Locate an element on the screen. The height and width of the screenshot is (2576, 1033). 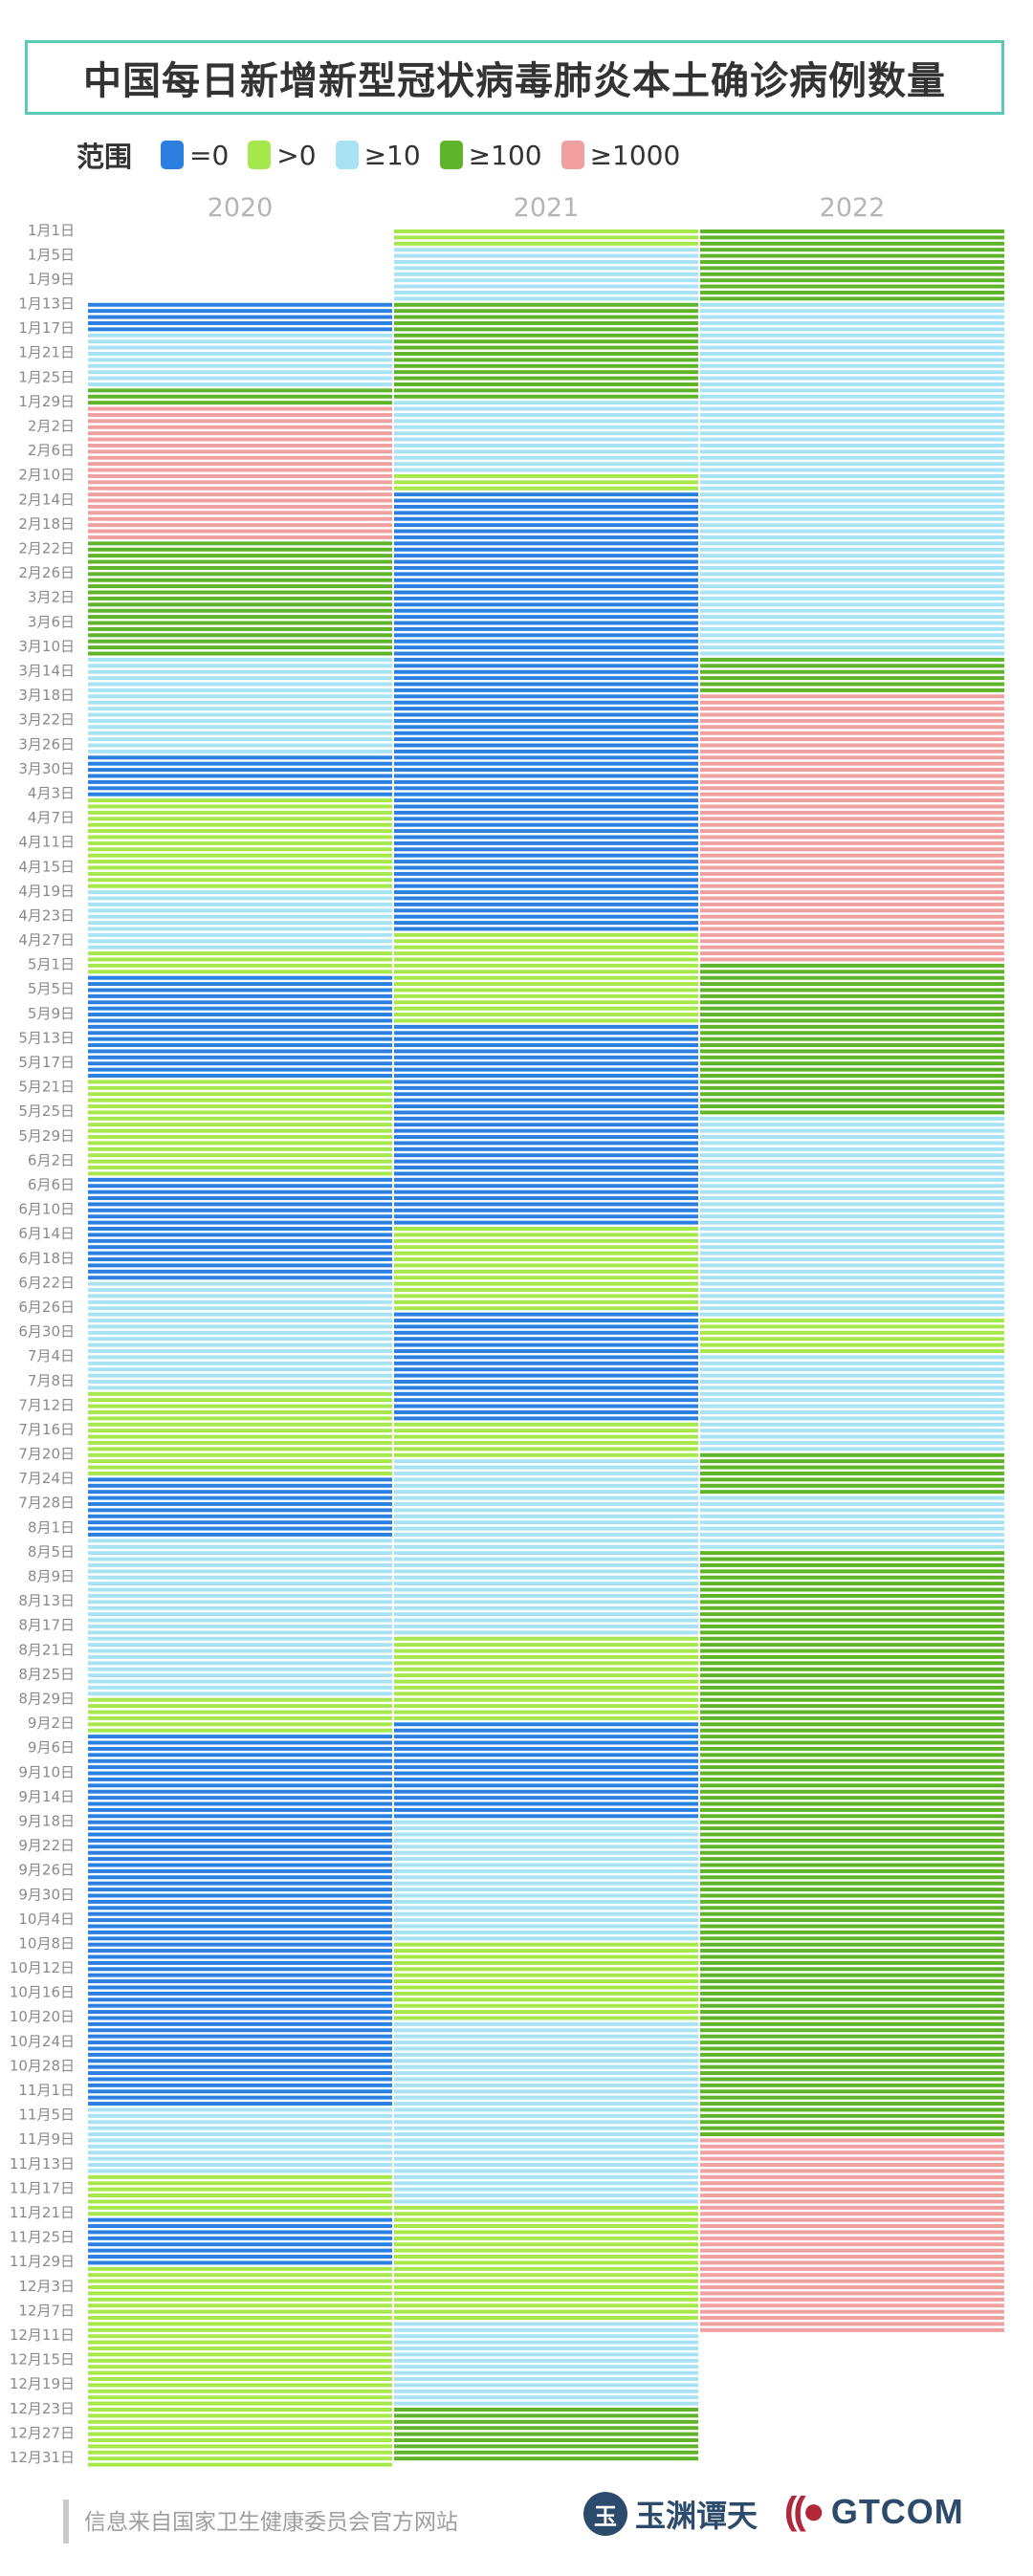
chart-title: 中国每日新增新型冠状病毒肺炎本土确诊病例数量 is located at coordinates (514, 81).